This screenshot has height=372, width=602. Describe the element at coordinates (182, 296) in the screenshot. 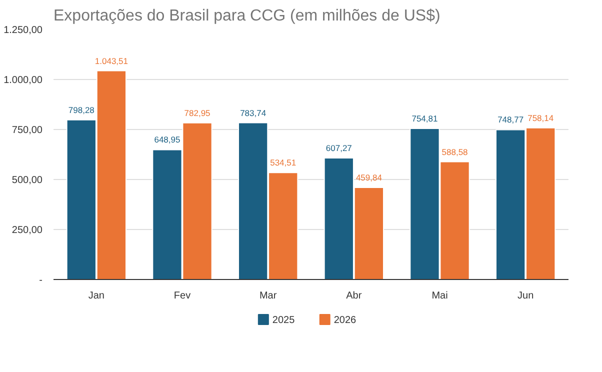

I see `x-tick-label: Fev` at that location.